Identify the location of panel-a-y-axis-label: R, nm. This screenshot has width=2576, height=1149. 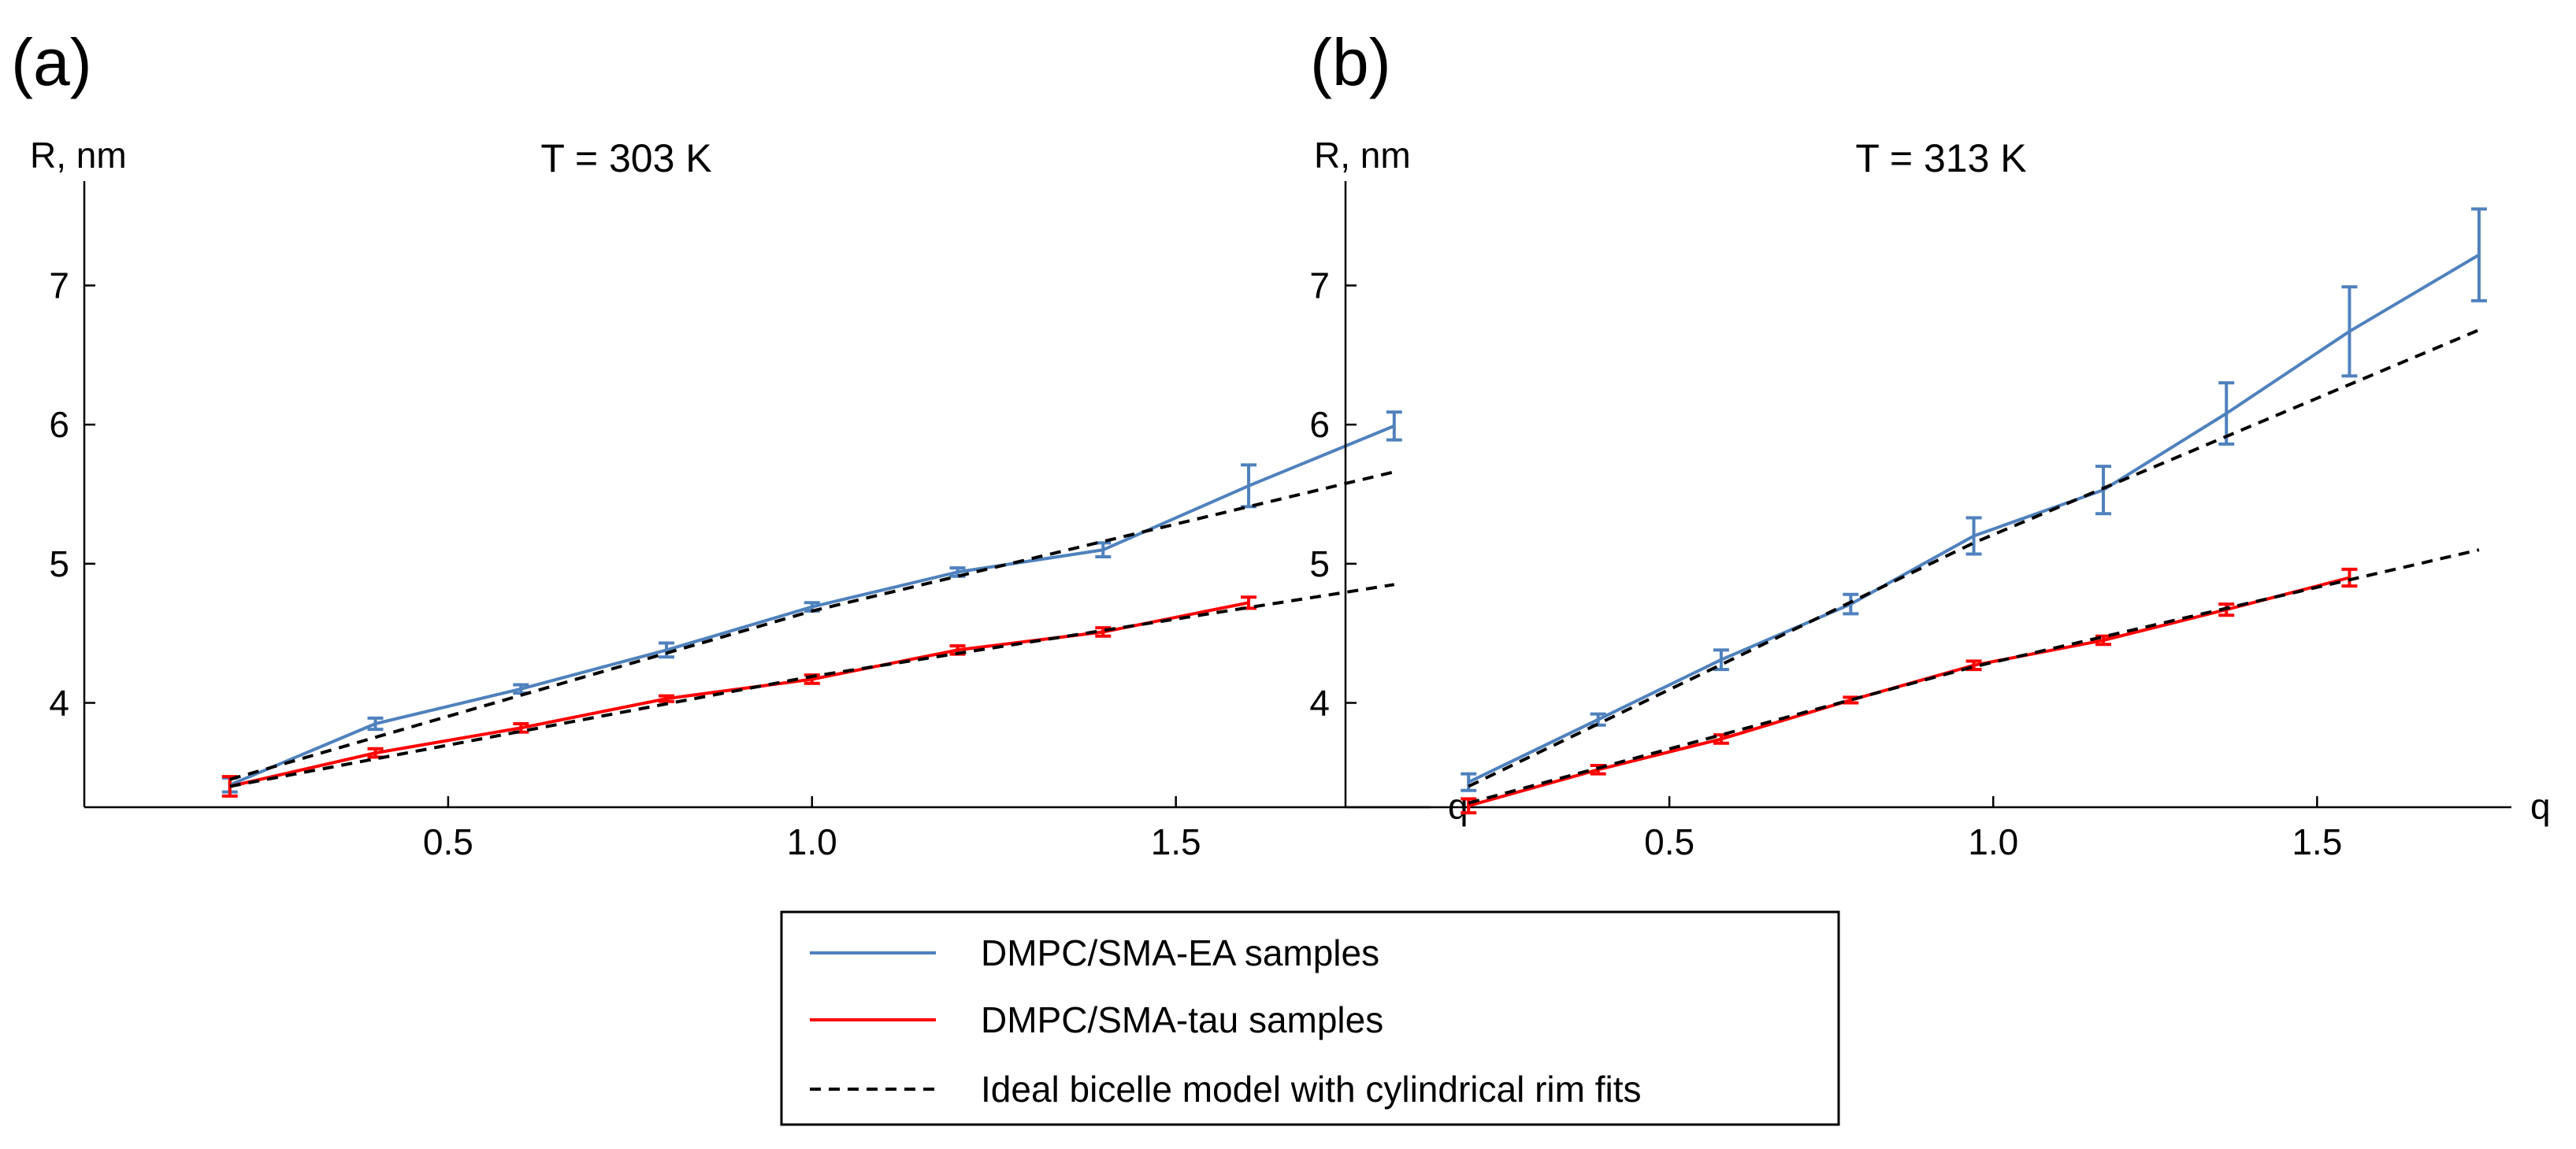
(78, 155).